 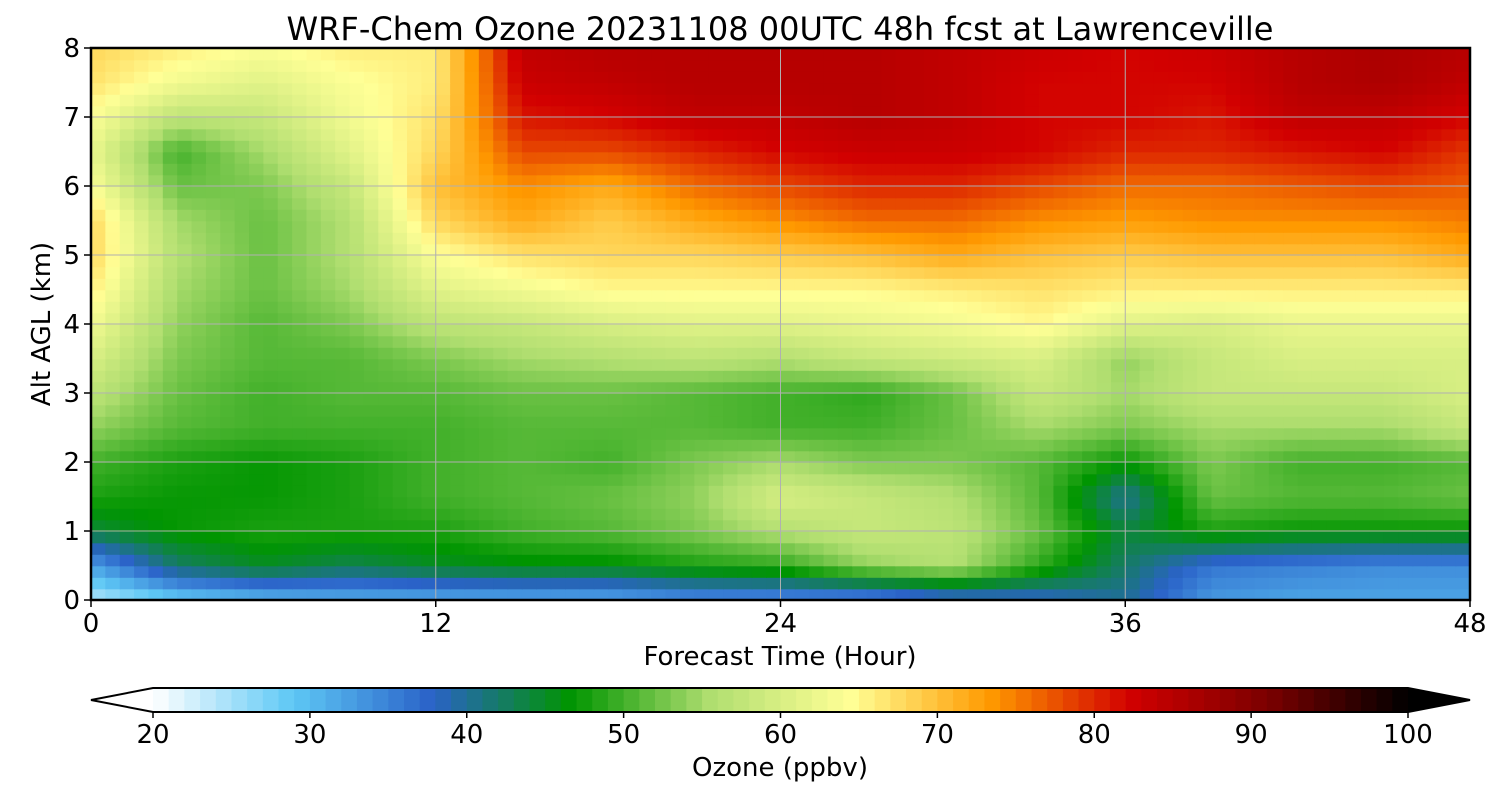 I want to click on colorbar-segment, so click(x=788, y=700).